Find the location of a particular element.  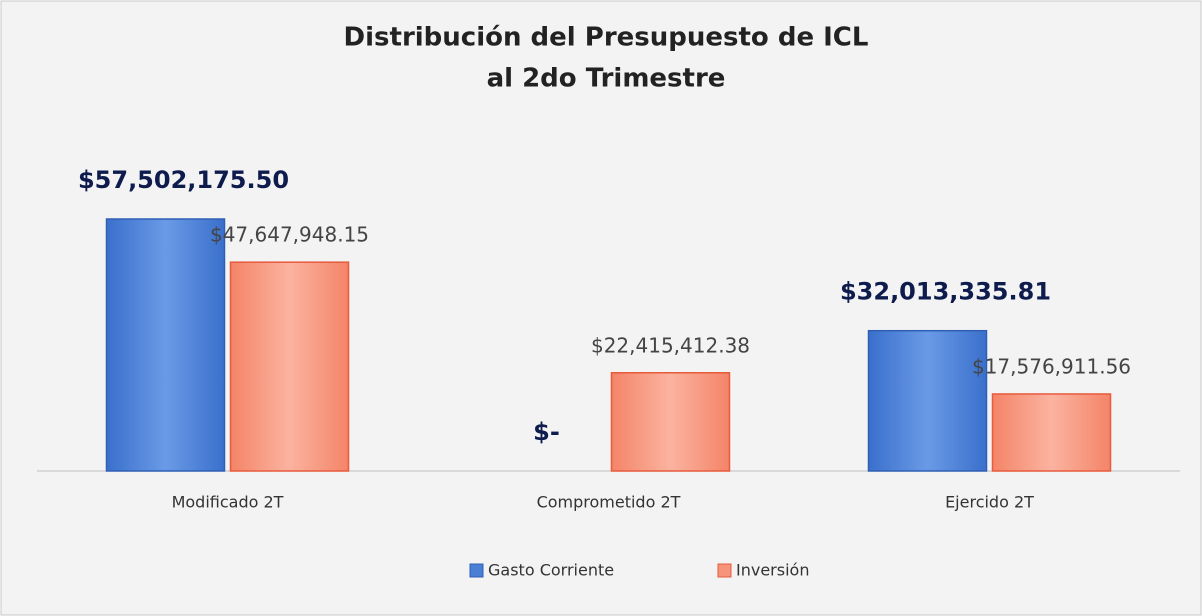

data-label: $- is located at coordinates (546, 432).